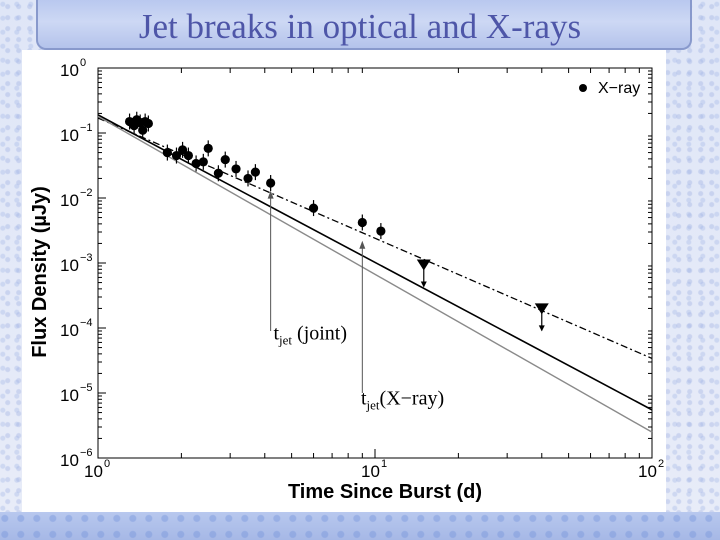 The image size is (720, 540). What do you see at coordinates (107, 464) in the screenshot?
I see `x-tick-exponent: 0` at bounding box center [107, 464].